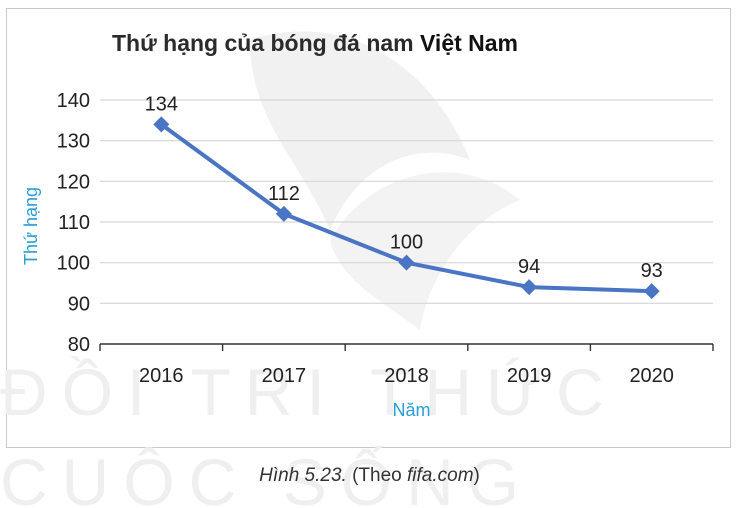 Image resolution: width=739 pixels, height=508 pixels. What do you see at coordinates (73, 264) in the screenshot?
I see `y-tick-label: 100` at bounding box center [73, 264].